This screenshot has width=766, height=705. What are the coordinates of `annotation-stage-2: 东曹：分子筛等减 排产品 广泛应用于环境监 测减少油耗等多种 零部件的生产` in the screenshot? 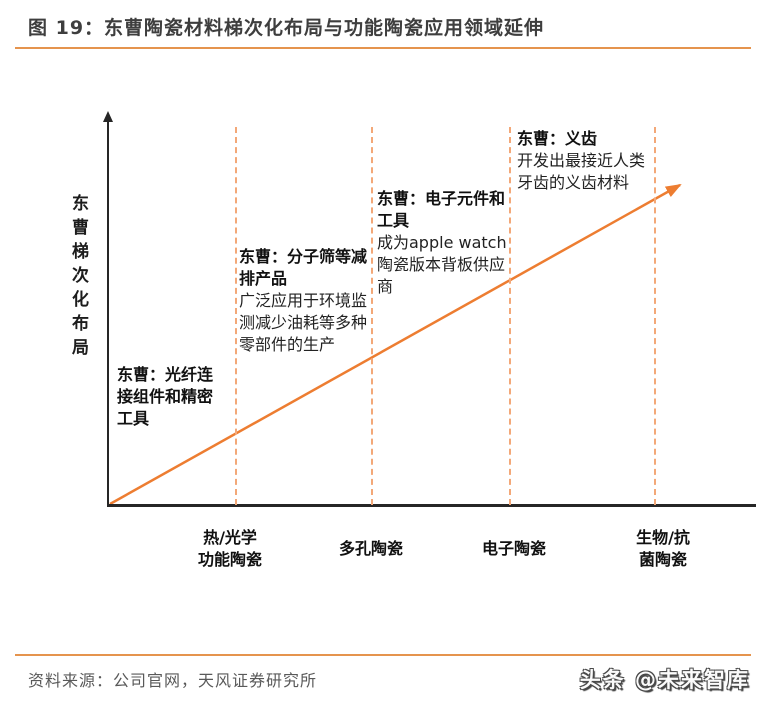 It's located at (306, 301).